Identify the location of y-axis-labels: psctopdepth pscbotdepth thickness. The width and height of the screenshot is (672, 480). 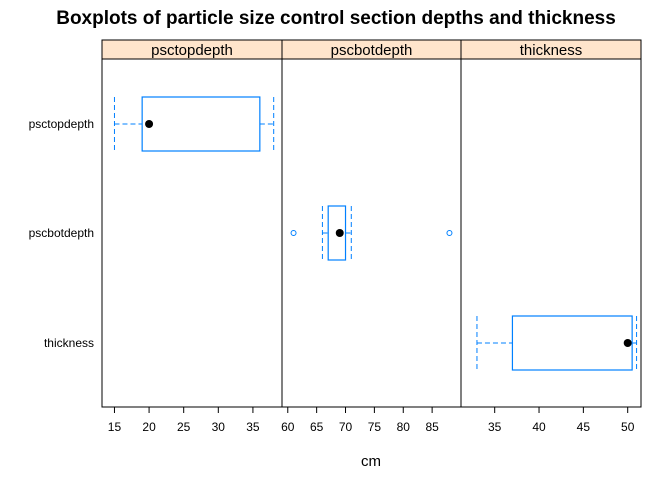
(61, 233).